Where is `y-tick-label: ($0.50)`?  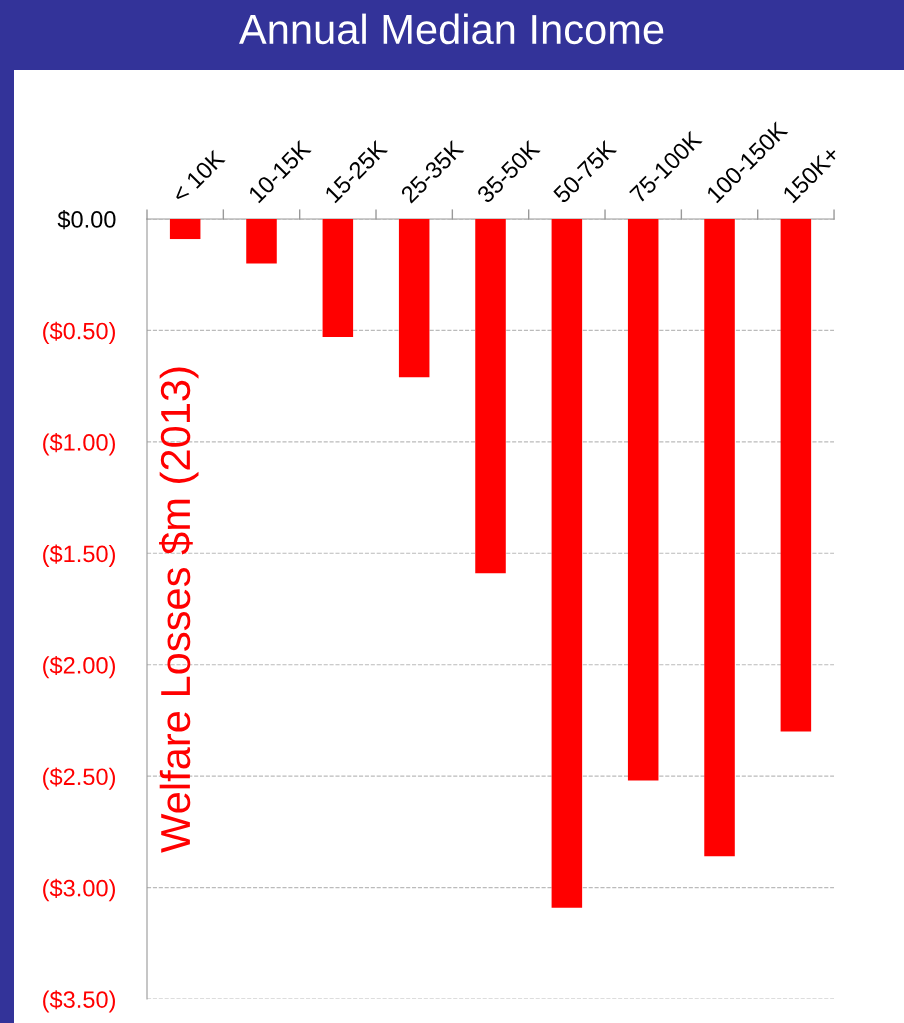 y-tick-label: ($0.50) is located at coordinates (79, 333).